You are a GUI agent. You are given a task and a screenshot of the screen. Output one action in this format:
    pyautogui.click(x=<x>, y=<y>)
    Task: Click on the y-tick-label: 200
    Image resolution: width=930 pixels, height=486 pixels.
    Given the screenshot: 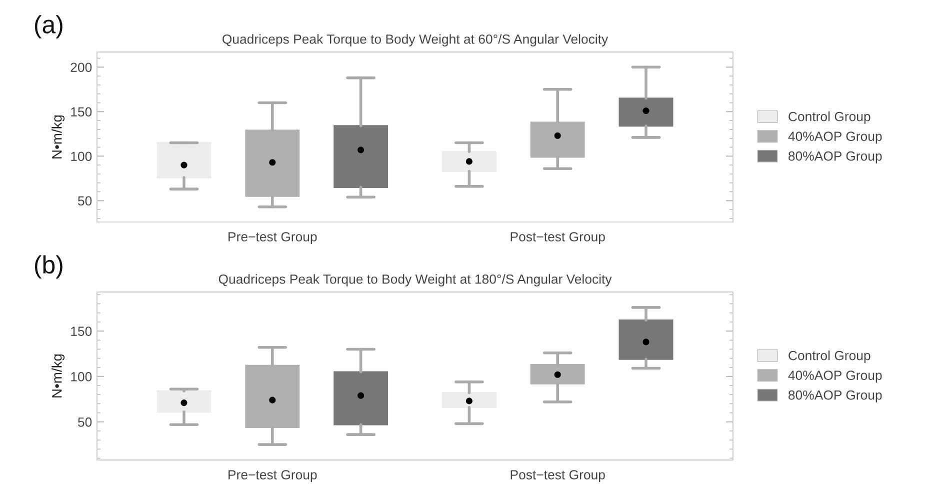 What is the action you would take?
    pyautogui.click(x=81, y=67)
    